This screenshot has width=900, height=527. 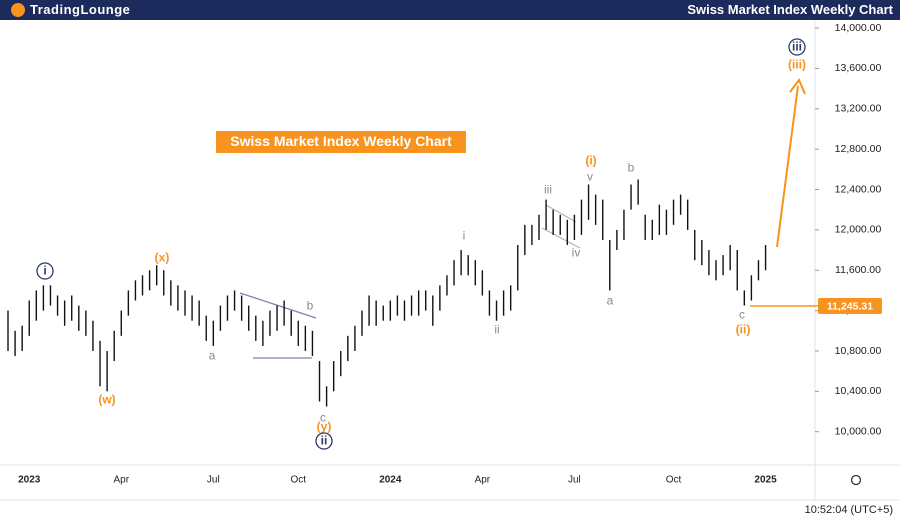 What do you see at coordinates (790, 9) in the screenshot?
I see `header-title: Swiss Market Index Weekly Chart` at bounding box center [790, 9].